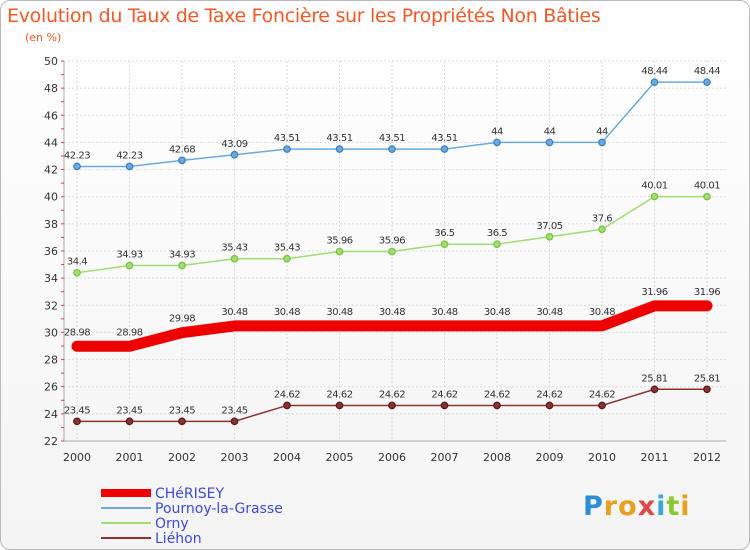  Describe the element at coordinates (655, 457) in the screenshot. I see `x-tick-label: 2011` at that location.